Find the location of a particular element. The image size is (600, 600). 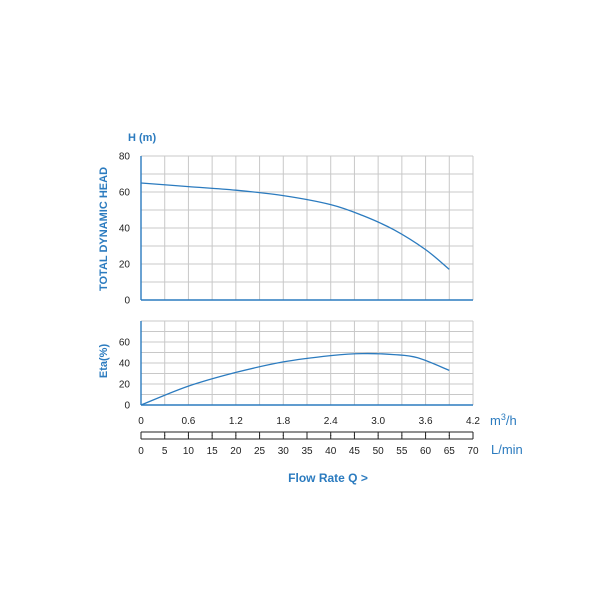

m3h-unit-tail: /h is located at coordinates (511, 420).